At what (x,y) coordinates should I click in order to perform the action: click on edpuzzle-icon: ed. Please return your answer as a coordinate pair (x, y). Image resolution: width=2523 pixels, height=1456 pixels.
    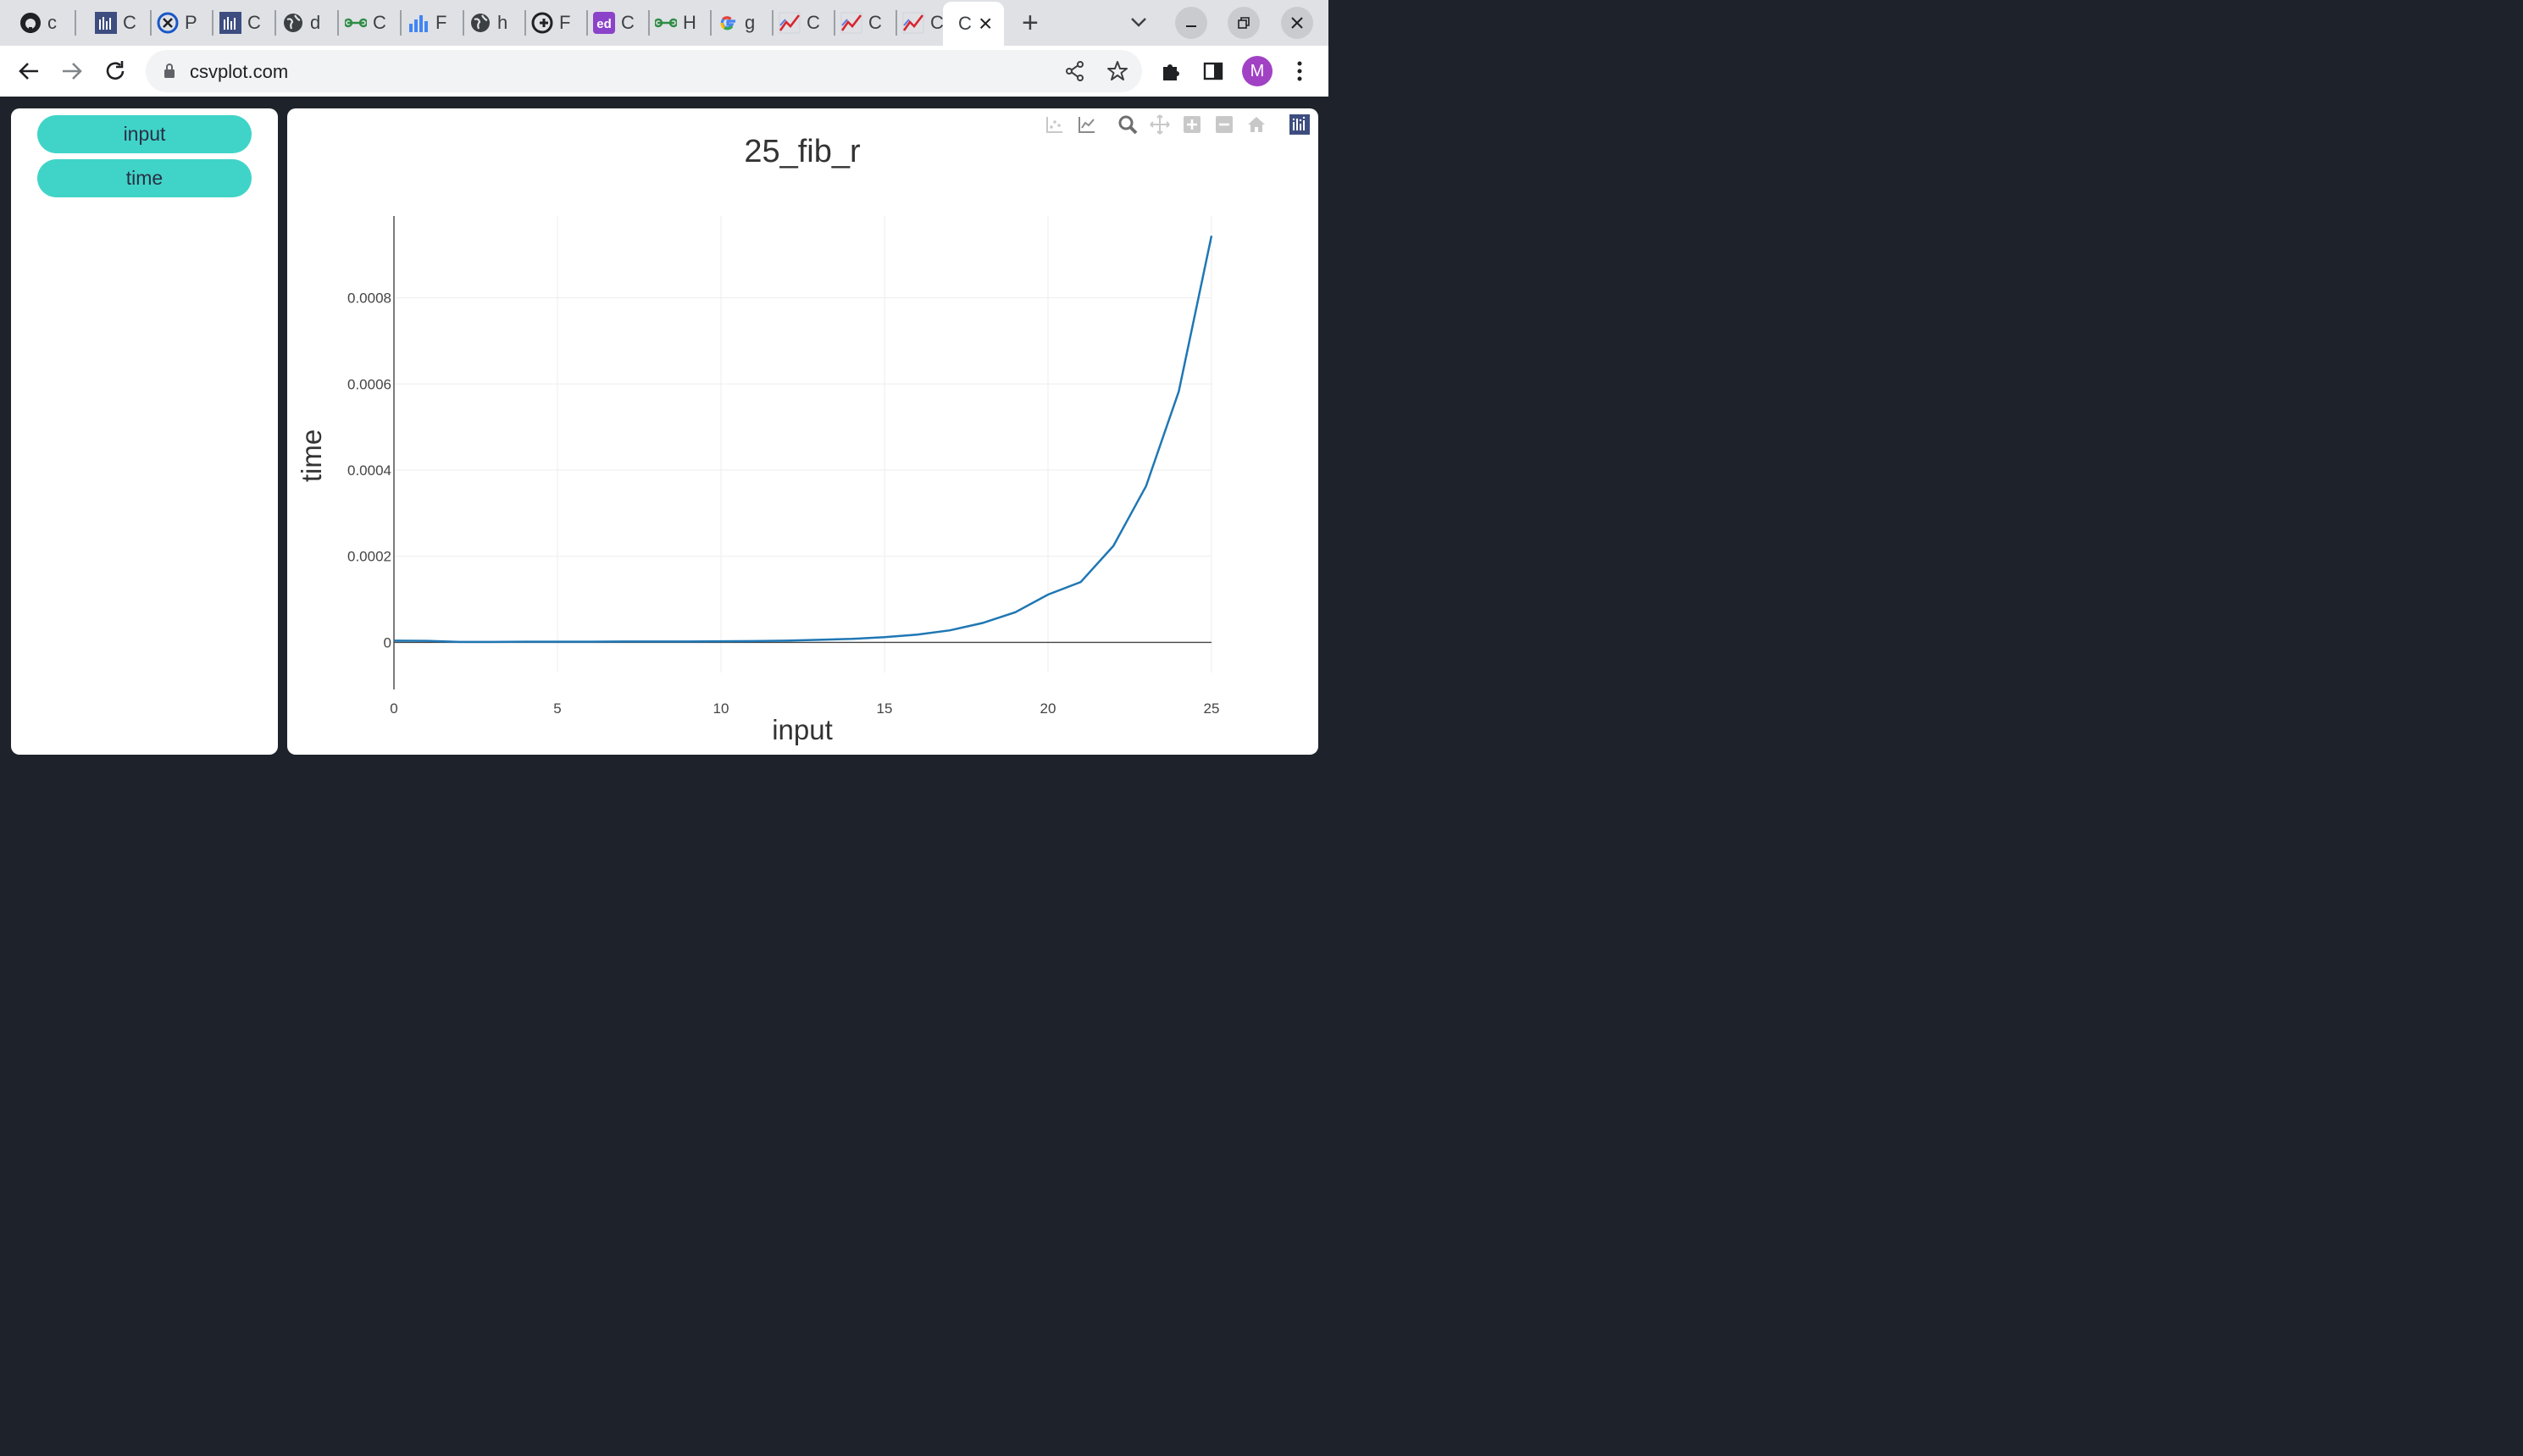
    Looking at the image, I should click on (604, 23).